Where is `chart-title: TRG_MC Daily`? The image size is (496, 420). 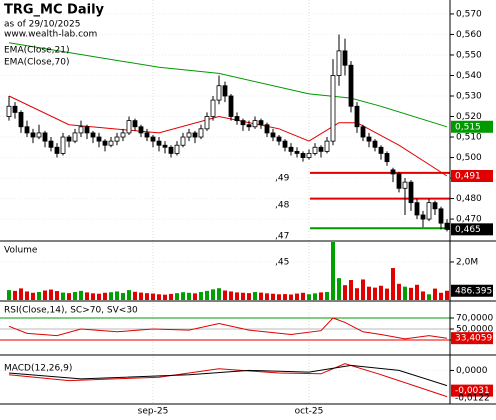
chart-title: TRG_MC Daily is located at coordinates (54, 10).